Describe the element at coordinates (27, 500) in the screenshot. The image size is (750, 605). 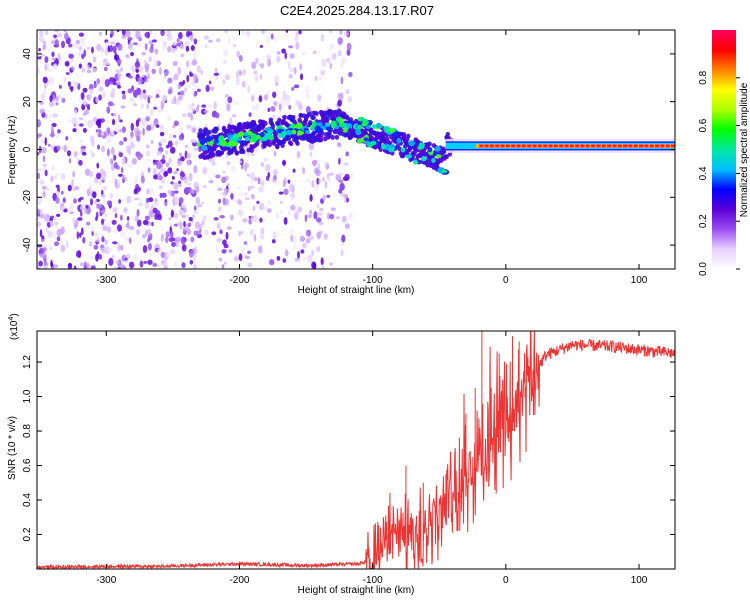
I see `snr-y-tick-label: 0.4` at that location.